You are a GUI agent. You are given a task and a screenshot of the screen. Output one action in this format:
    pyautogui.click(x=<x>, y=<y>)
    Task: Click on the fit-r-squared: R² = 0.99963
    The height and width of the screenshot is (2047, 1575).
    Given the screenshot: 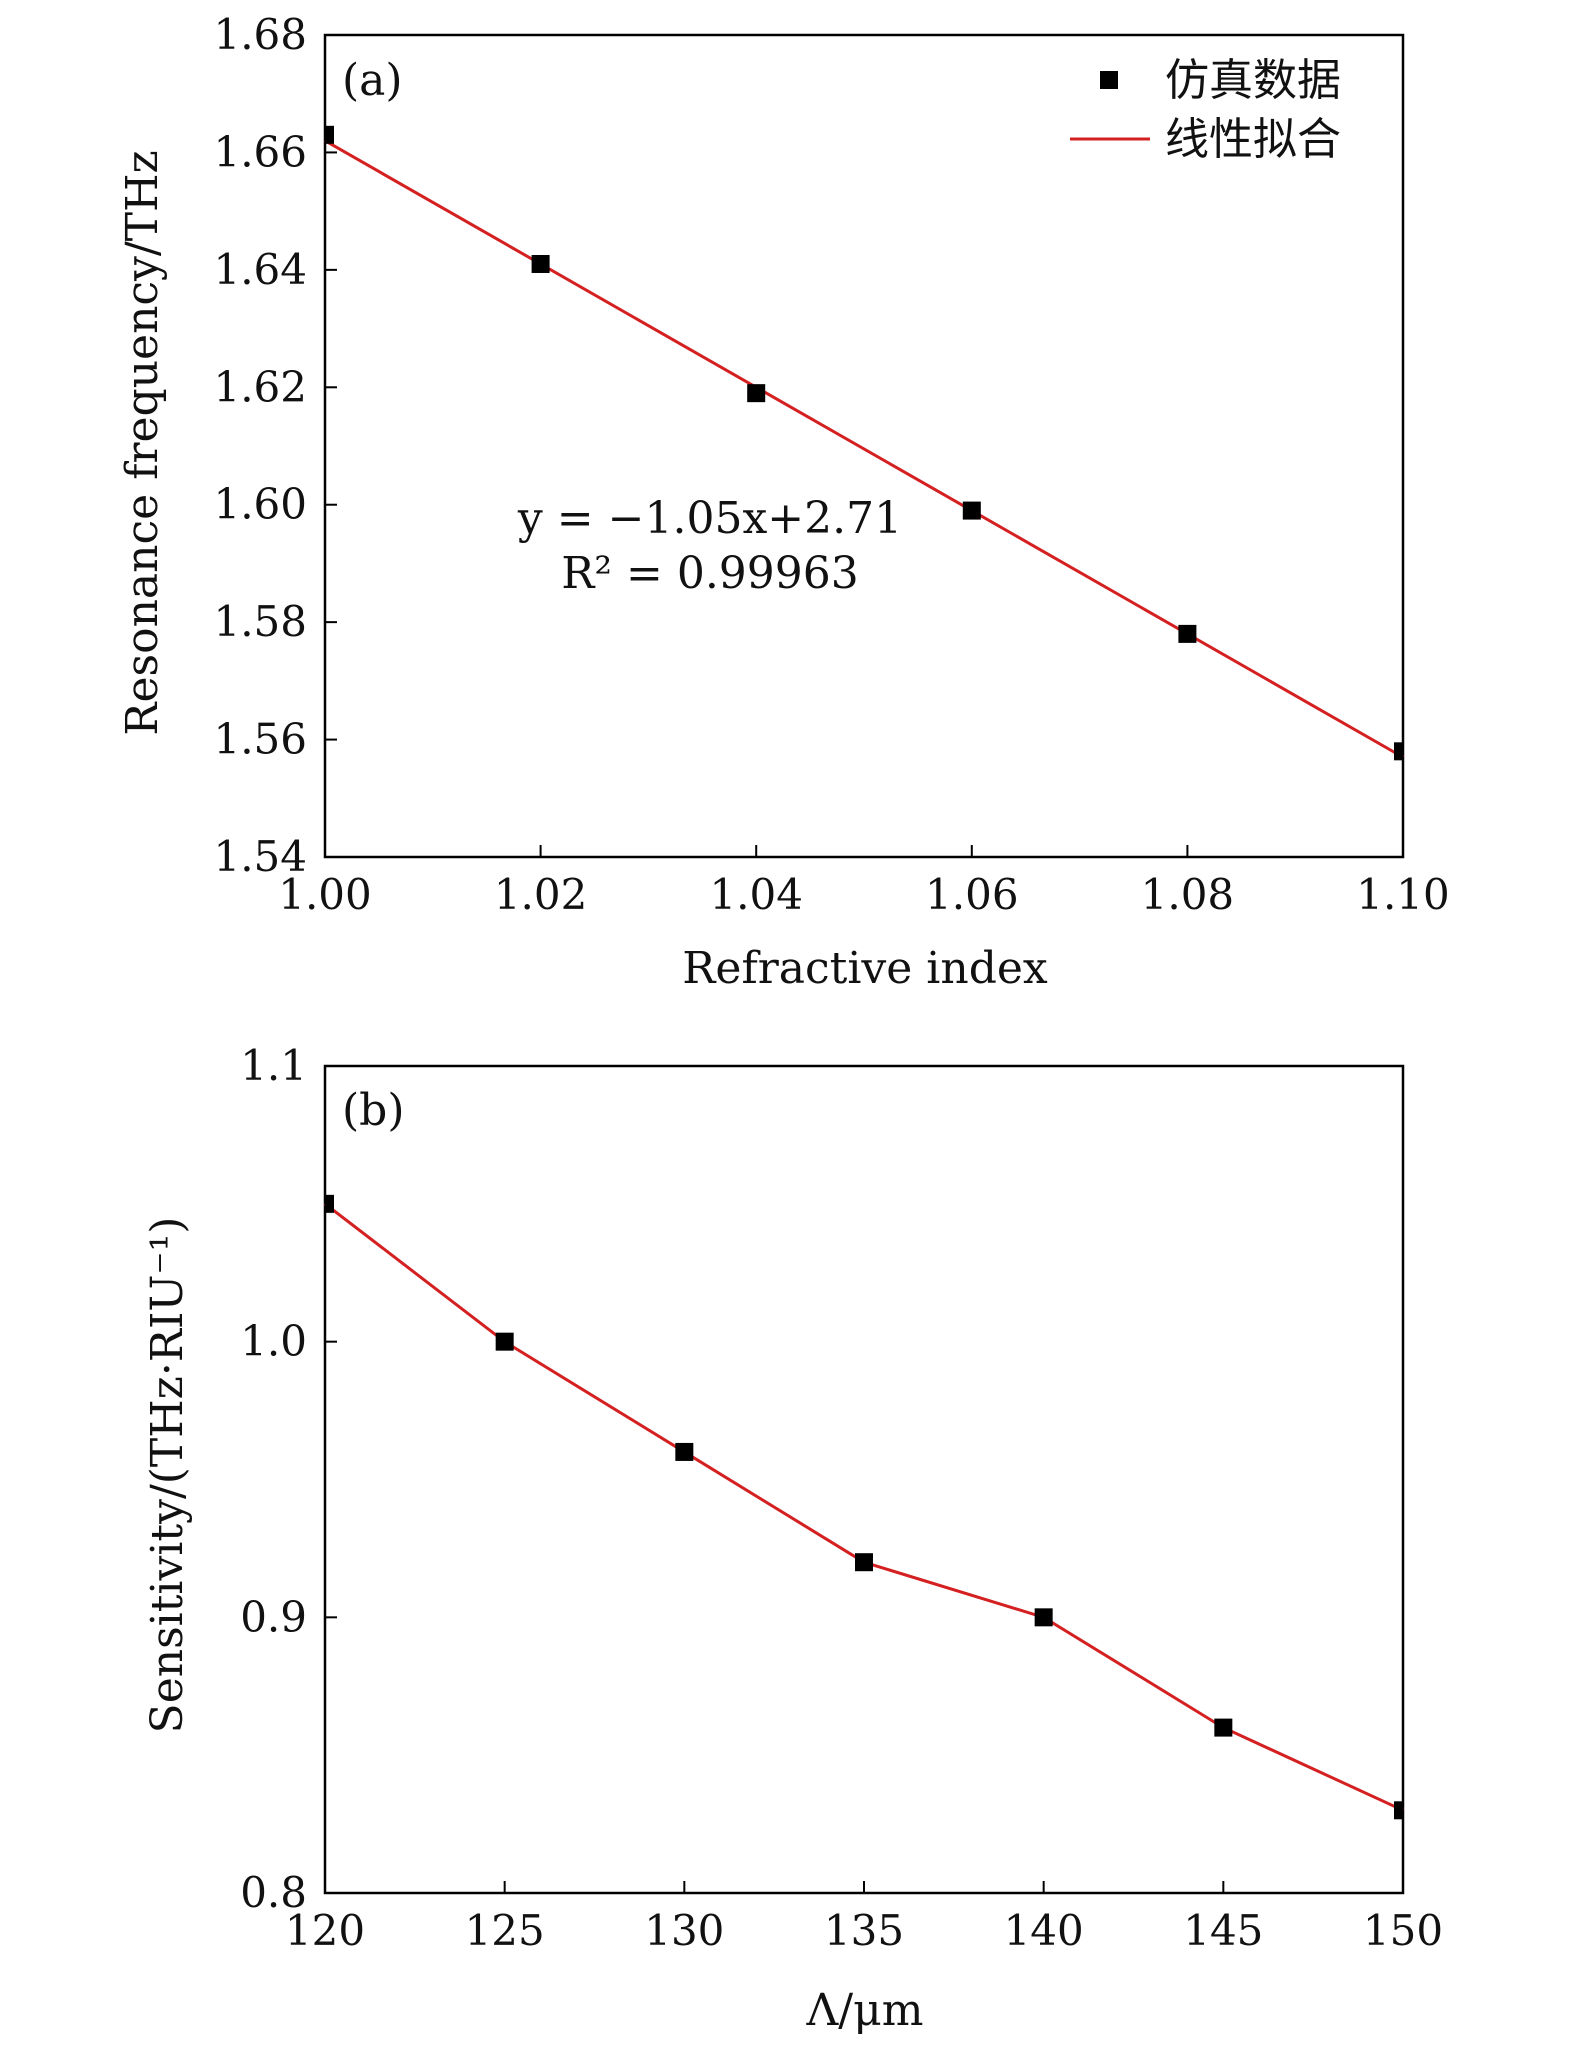 What is the action you would take?
    pyautogui.click(x=710, y=573)
    